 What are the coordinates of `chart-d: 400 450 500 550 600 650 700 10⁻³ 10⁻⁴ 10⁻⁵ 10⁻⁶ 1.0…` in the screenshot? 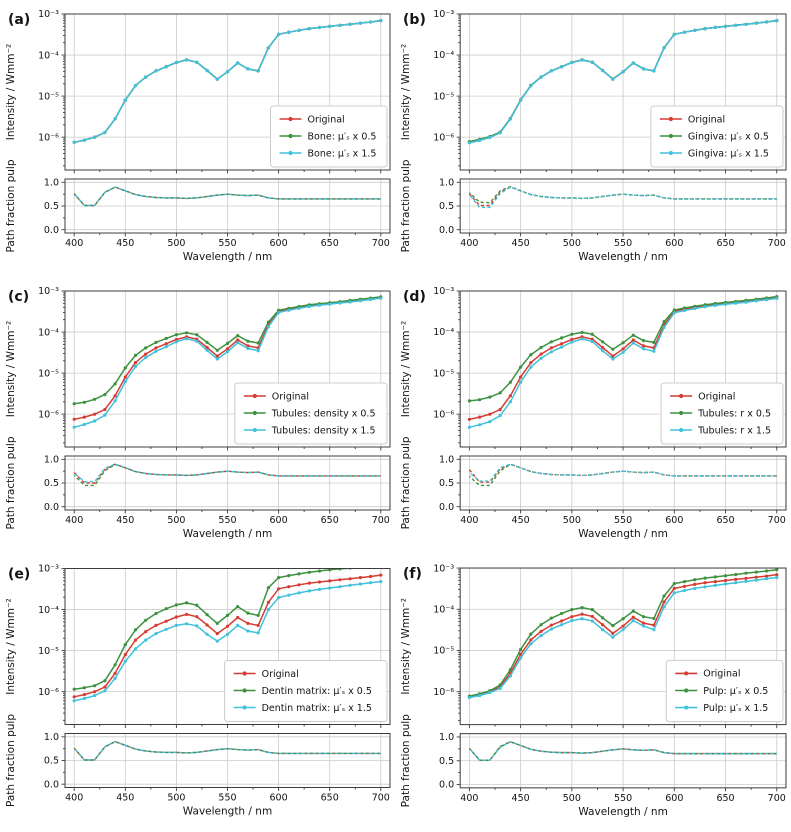 It's located at (593, 413).